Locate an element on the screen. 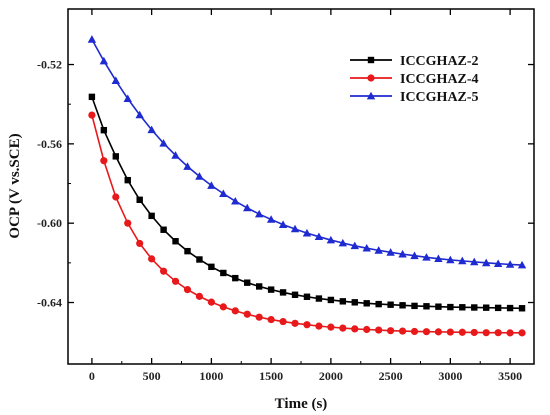 This screenshot has width=550, height=415. x-tick-label: 2000 is located at coordinates (331, 376).